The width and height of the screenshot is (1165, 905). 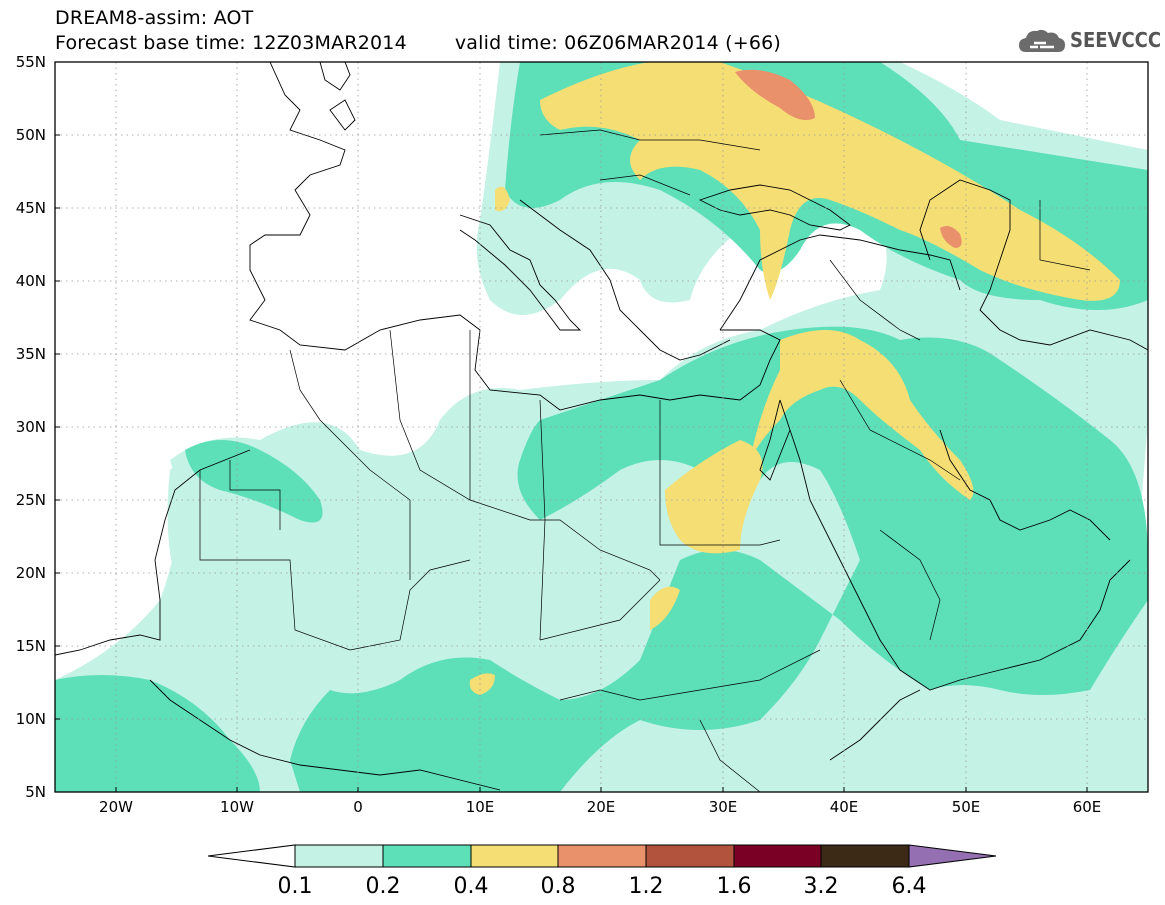 I want to click on lat-label: 15N, so click(x=31, y=646).